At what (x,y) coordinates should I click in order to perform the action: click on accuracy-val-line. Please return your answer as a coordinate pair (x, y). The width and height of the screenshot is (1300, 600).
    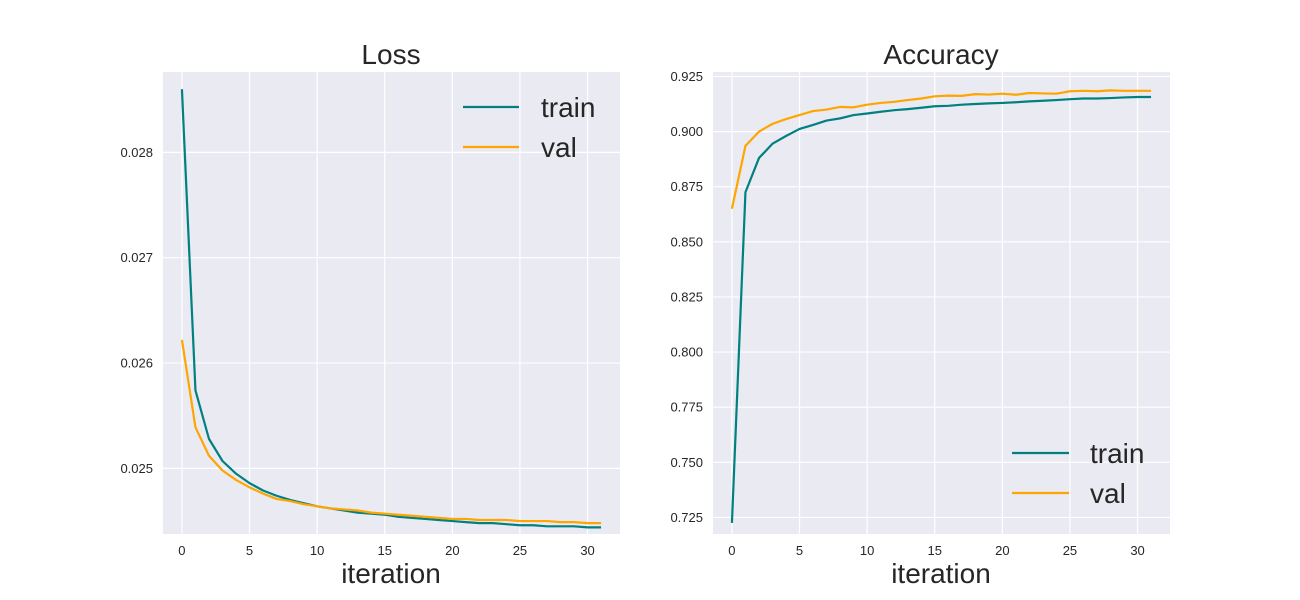
    Looking at the image, I should click on (941, 149).